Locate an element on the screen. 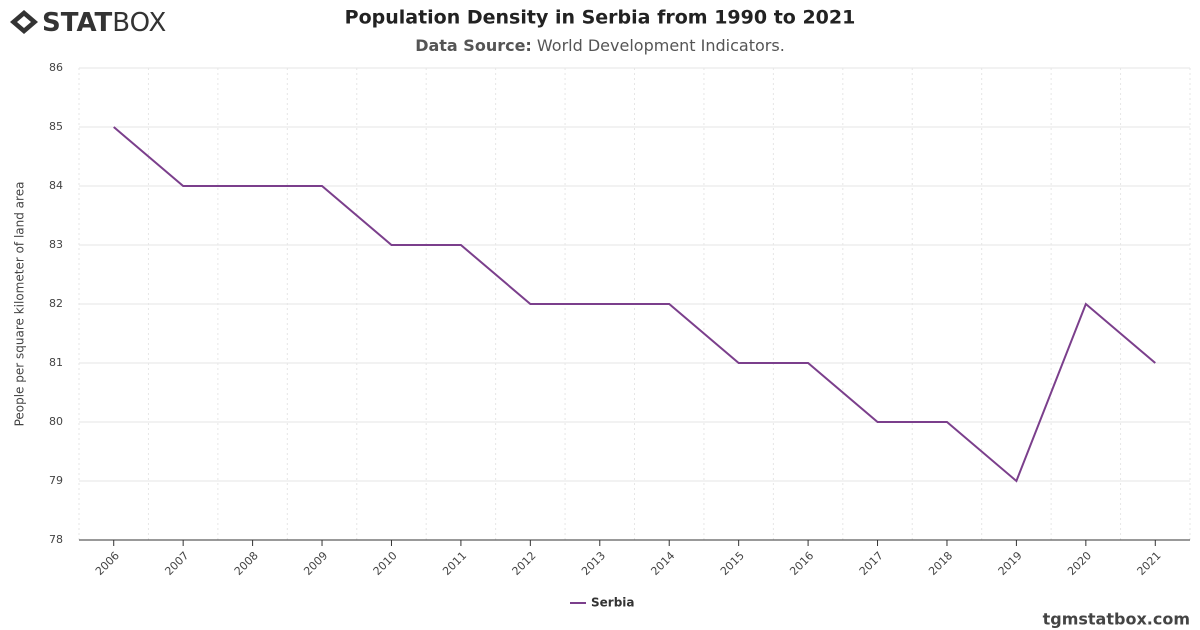  x-tick-label: 2011 is located at coordinates (454, 563).